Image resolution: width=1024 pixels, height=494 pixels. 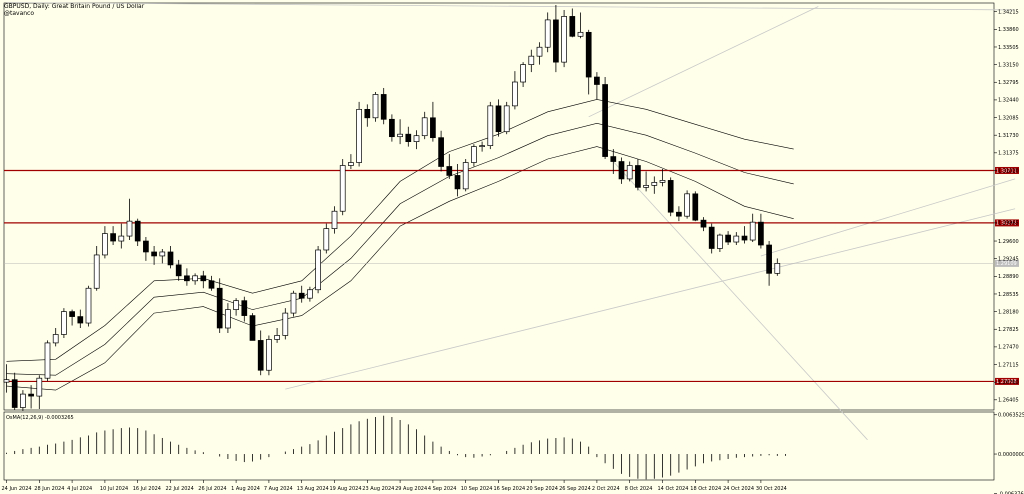 I want to click on x-tick-label: 26 Sep 2024, so click(x=575, y=489).